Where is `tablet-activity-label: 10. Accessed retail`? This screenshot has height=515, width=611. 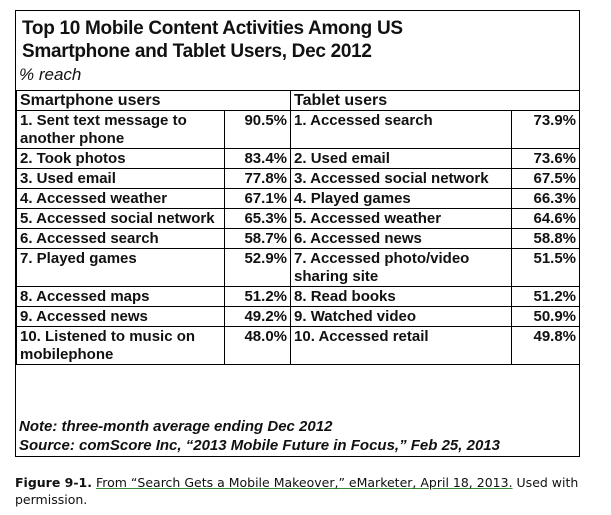 tablet-activity-label: 10. Accessed retail is located at coordinates (401, 345).